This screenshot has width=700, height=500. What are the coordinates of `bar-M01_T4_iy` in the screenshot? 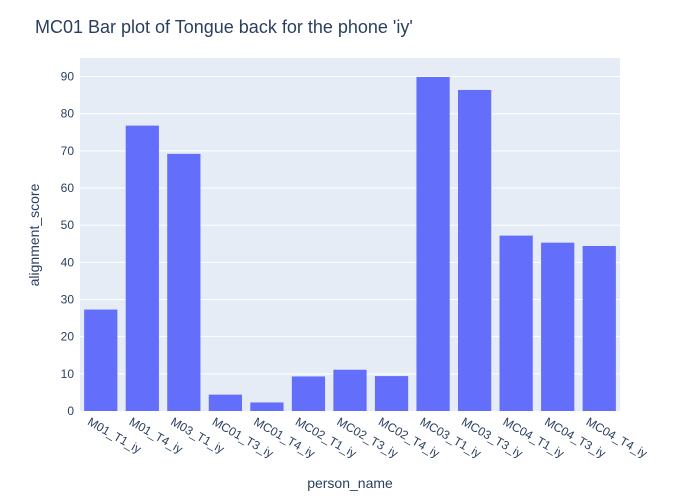 It's located at (142, 268).